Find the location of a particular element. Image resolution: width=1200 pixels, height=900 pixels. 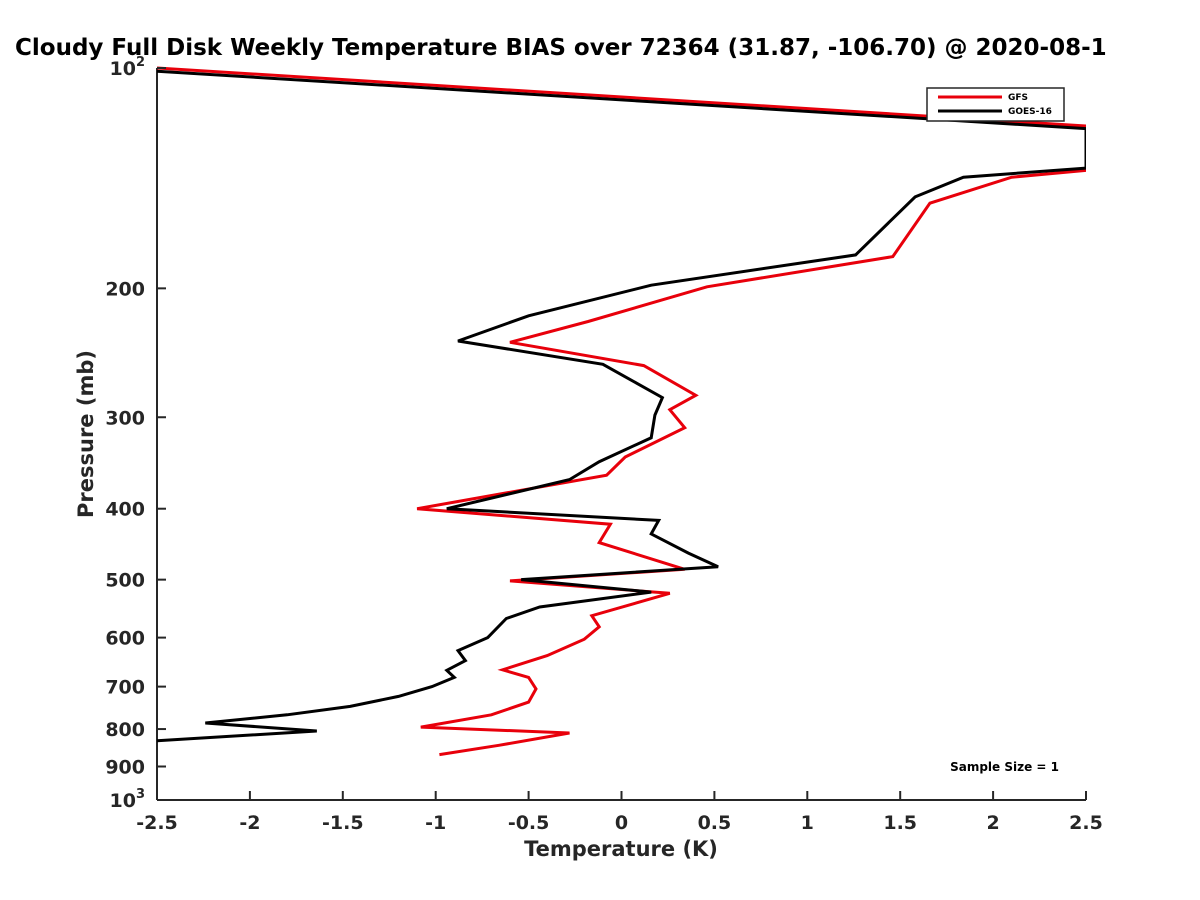

sample-size-annotation: Sample Size = 1 is located at coordinates (1004, 767).